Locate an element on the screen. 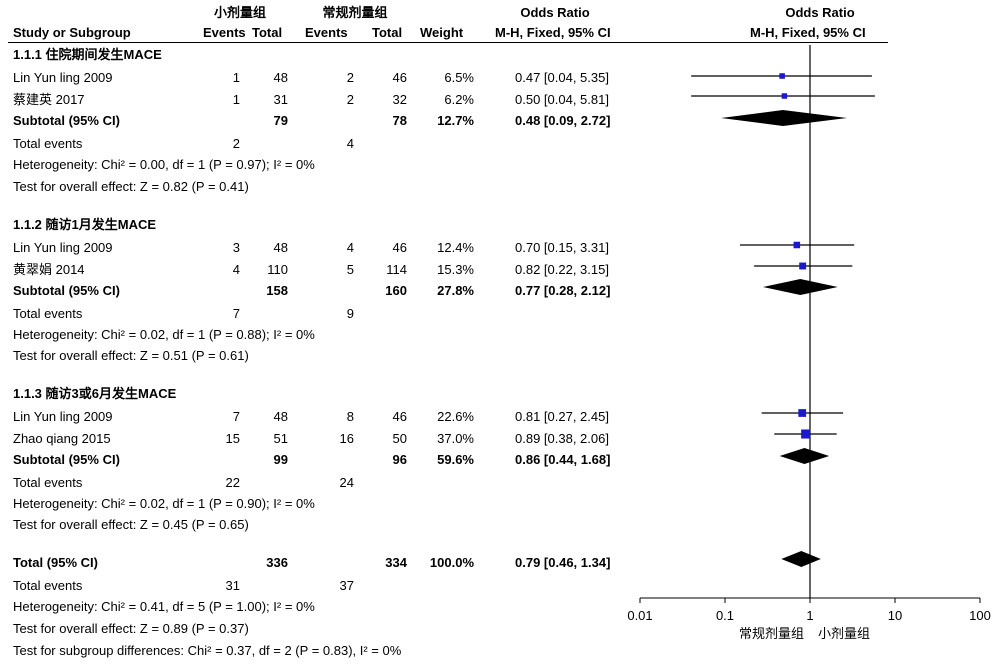 The width and height of the screenshot is (1000, 666). total-events1: 22 is located at coordinates (232, 482).